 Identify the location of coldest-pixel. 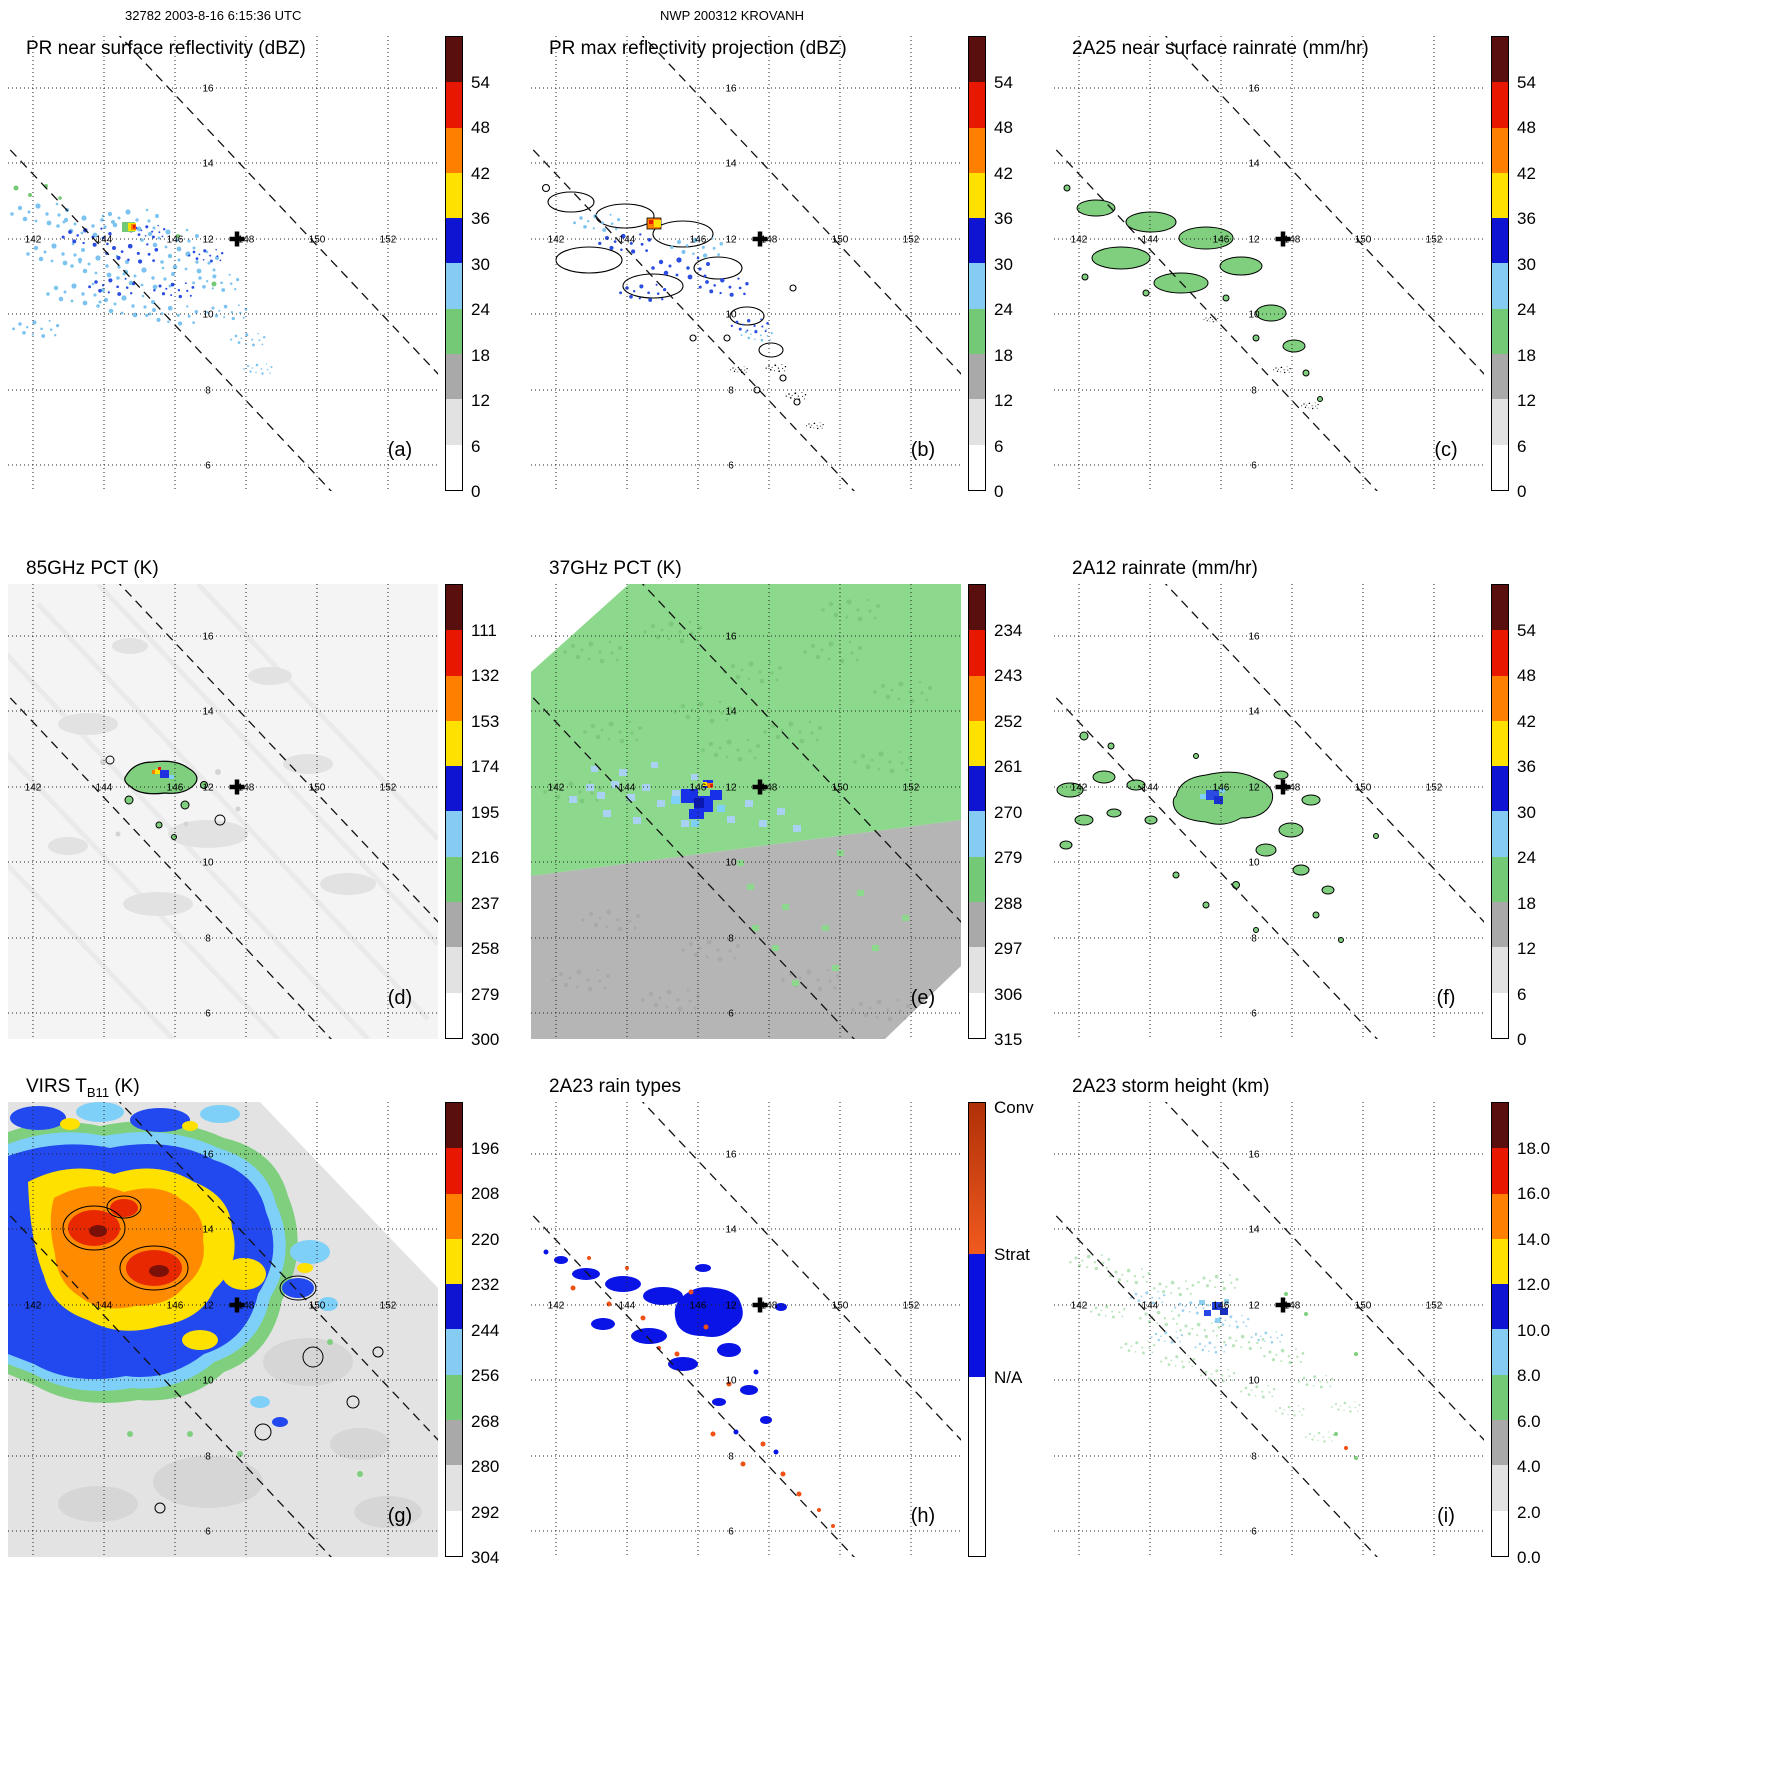
(699, 803).